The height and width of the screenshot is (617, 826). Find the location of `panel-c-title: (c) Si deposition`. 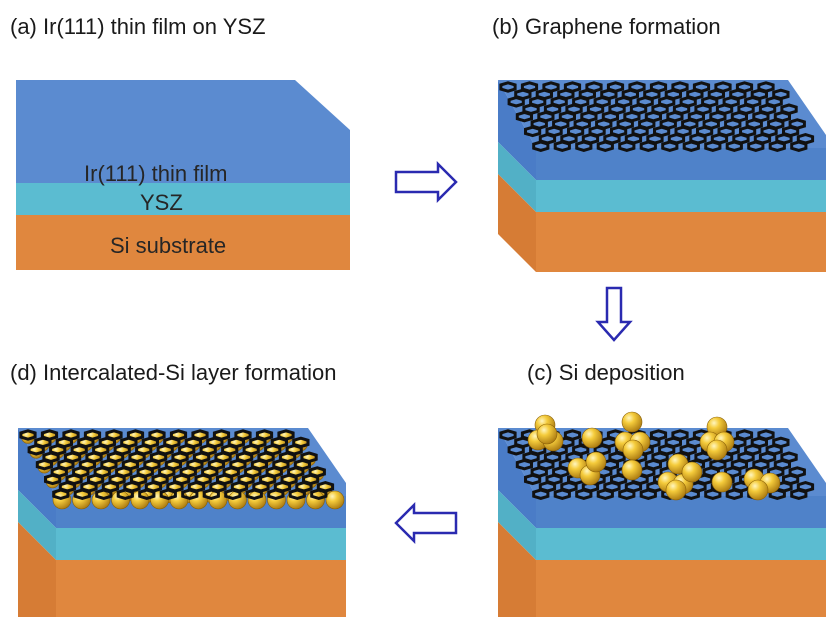

panel-c-title: (c) Si deposition is located at coordinates (606, 372).